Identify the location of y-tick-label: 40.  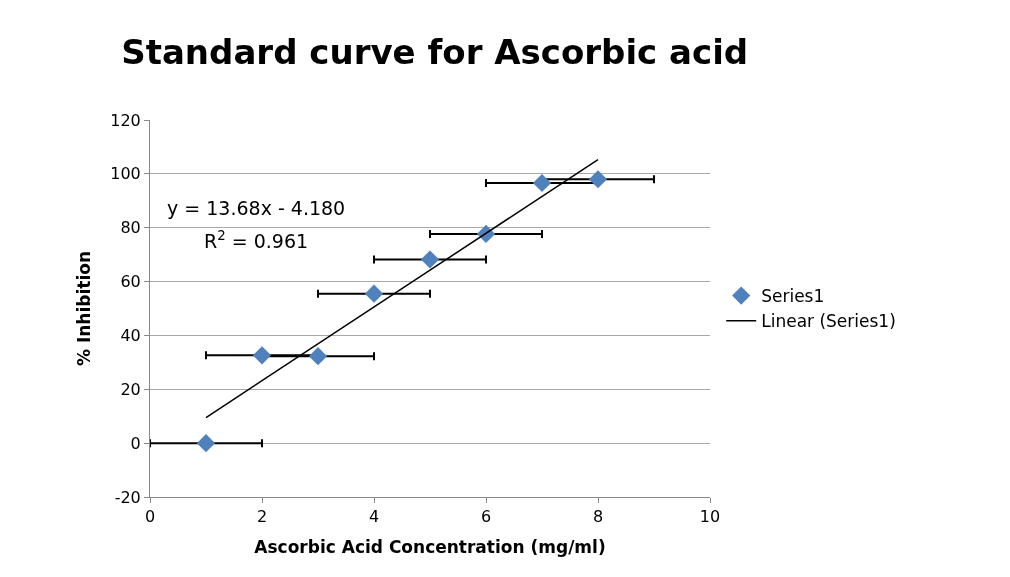
(130, 336).